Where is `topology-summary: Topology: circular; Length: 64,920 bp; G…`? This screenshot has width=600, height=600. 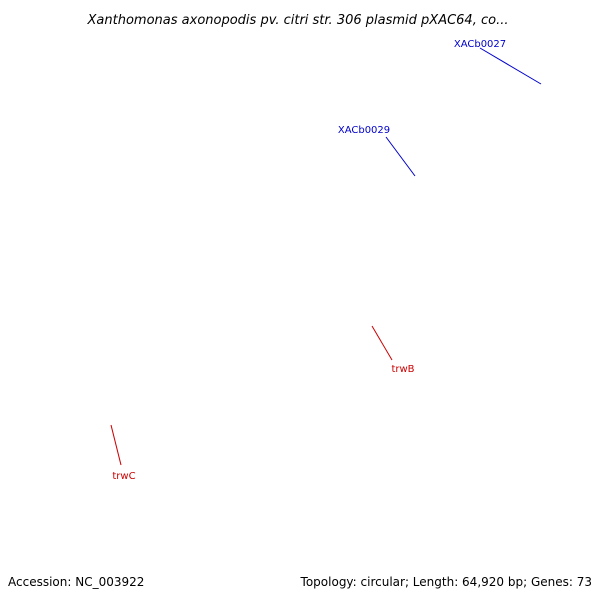
topology-summary: Topology: circular; Length: 64,920 bp; G… is located at coordinates (446, 582).